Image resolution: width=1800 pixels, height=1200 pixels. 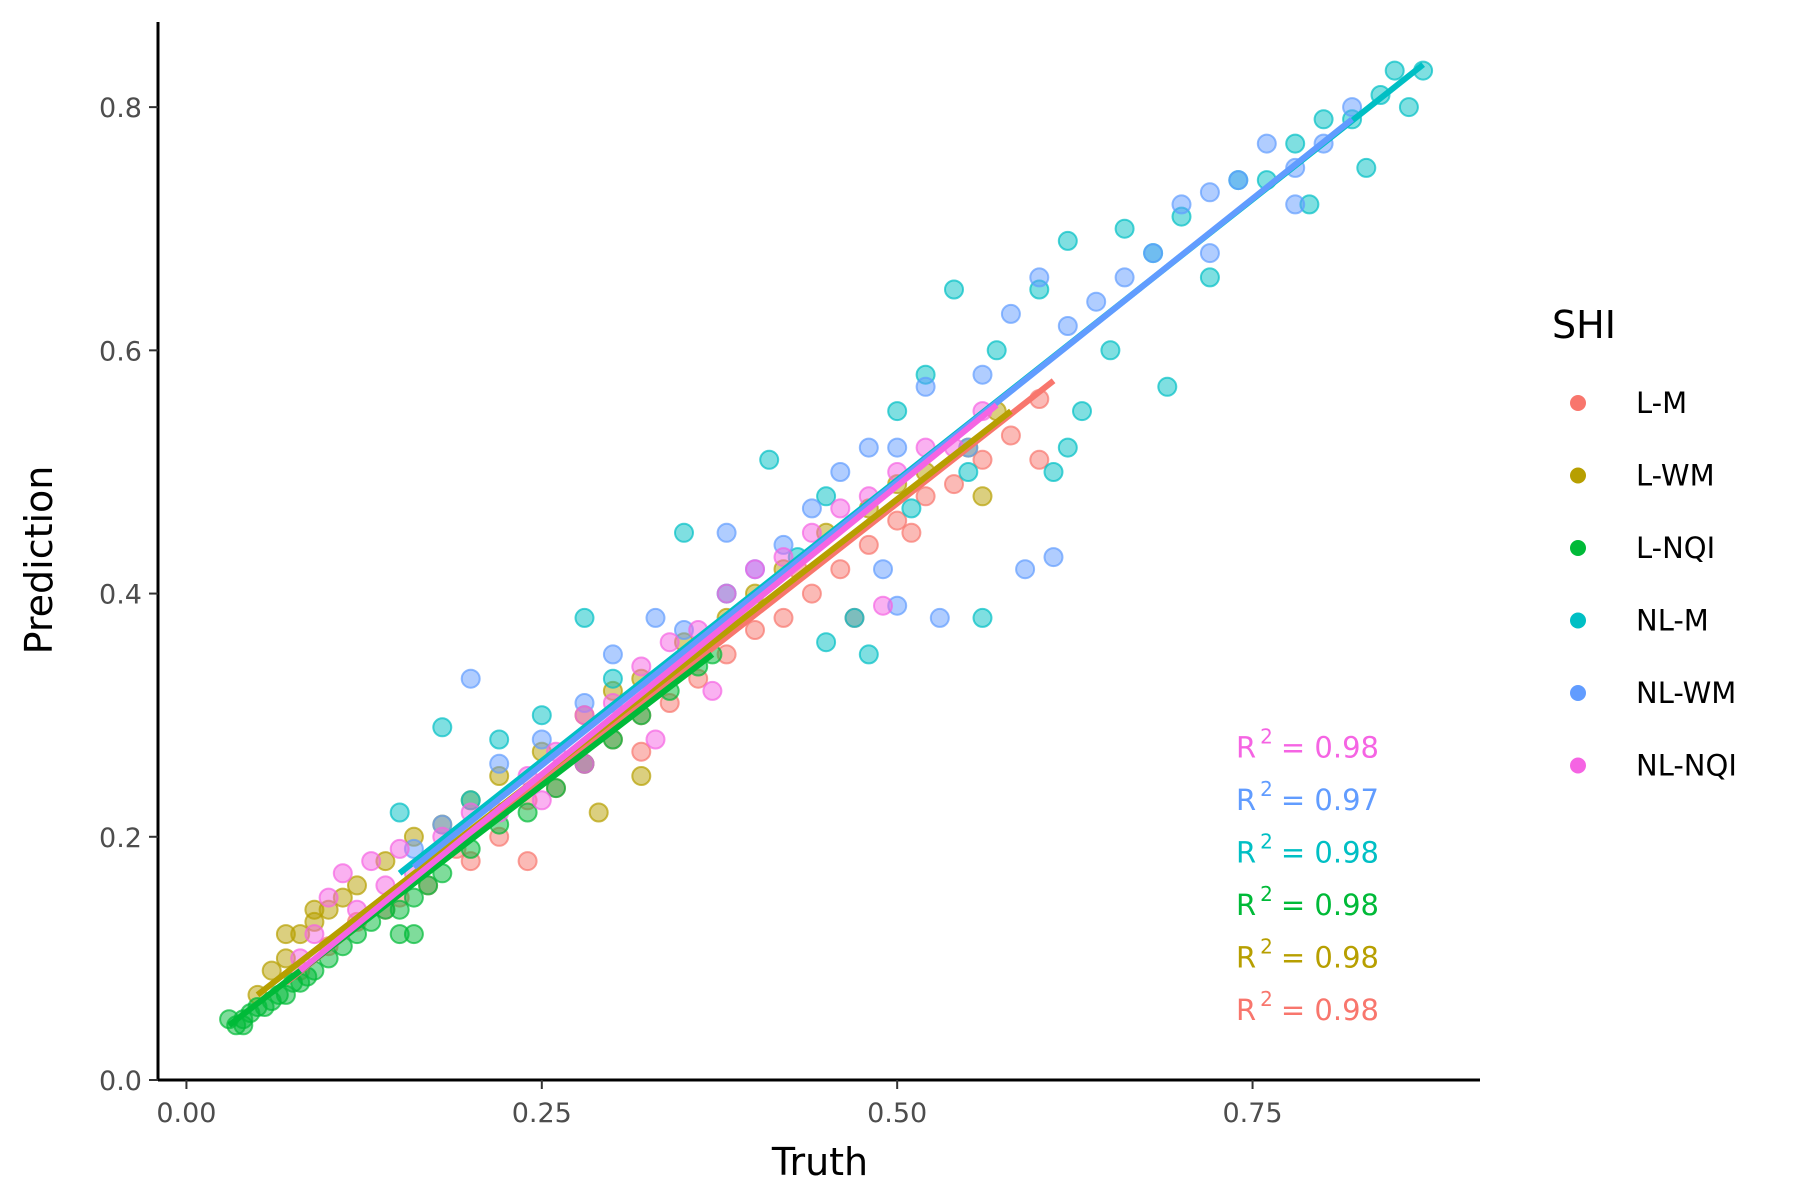 I want to click on legend: SHI L-M L-WM L-NQI NL-M NL-WM NL-NQI, so click(x=1644, y=543).